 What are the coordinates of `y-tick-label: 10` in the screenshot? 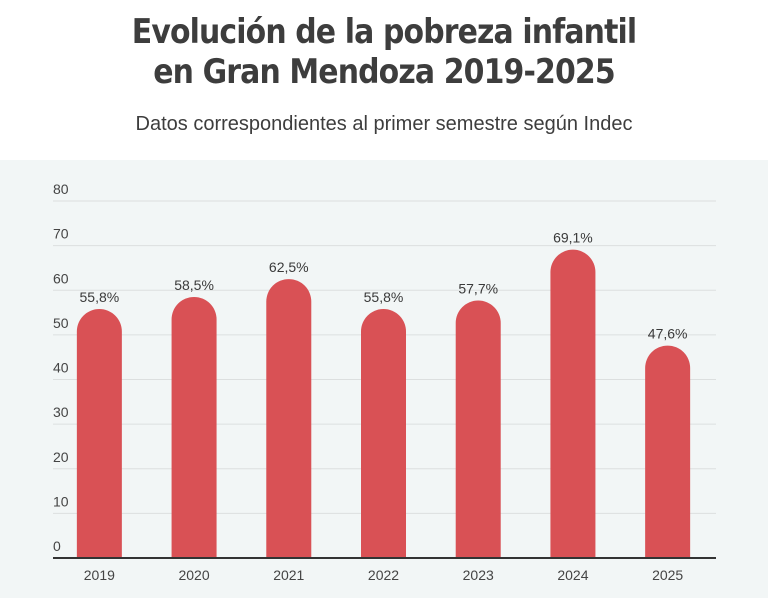 It's located at (61, 501).